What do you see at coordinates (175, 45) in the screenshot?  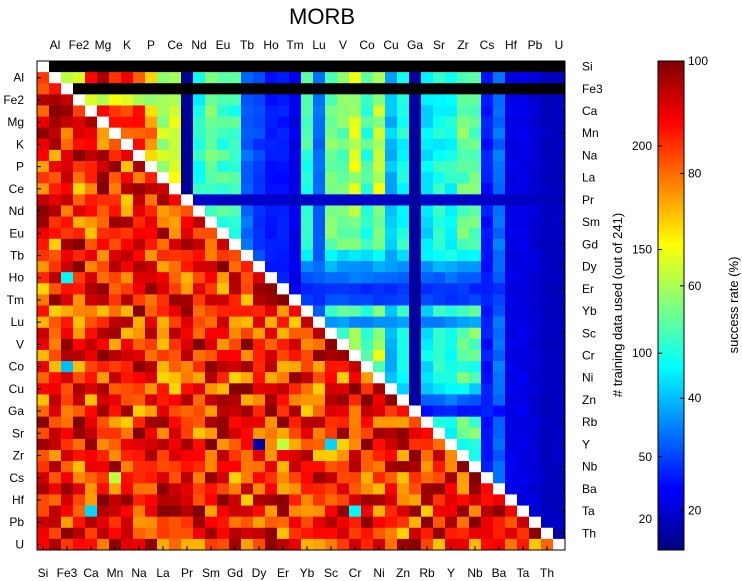 I see `top-tick-label: Ce` at bounding box center [175, 45].